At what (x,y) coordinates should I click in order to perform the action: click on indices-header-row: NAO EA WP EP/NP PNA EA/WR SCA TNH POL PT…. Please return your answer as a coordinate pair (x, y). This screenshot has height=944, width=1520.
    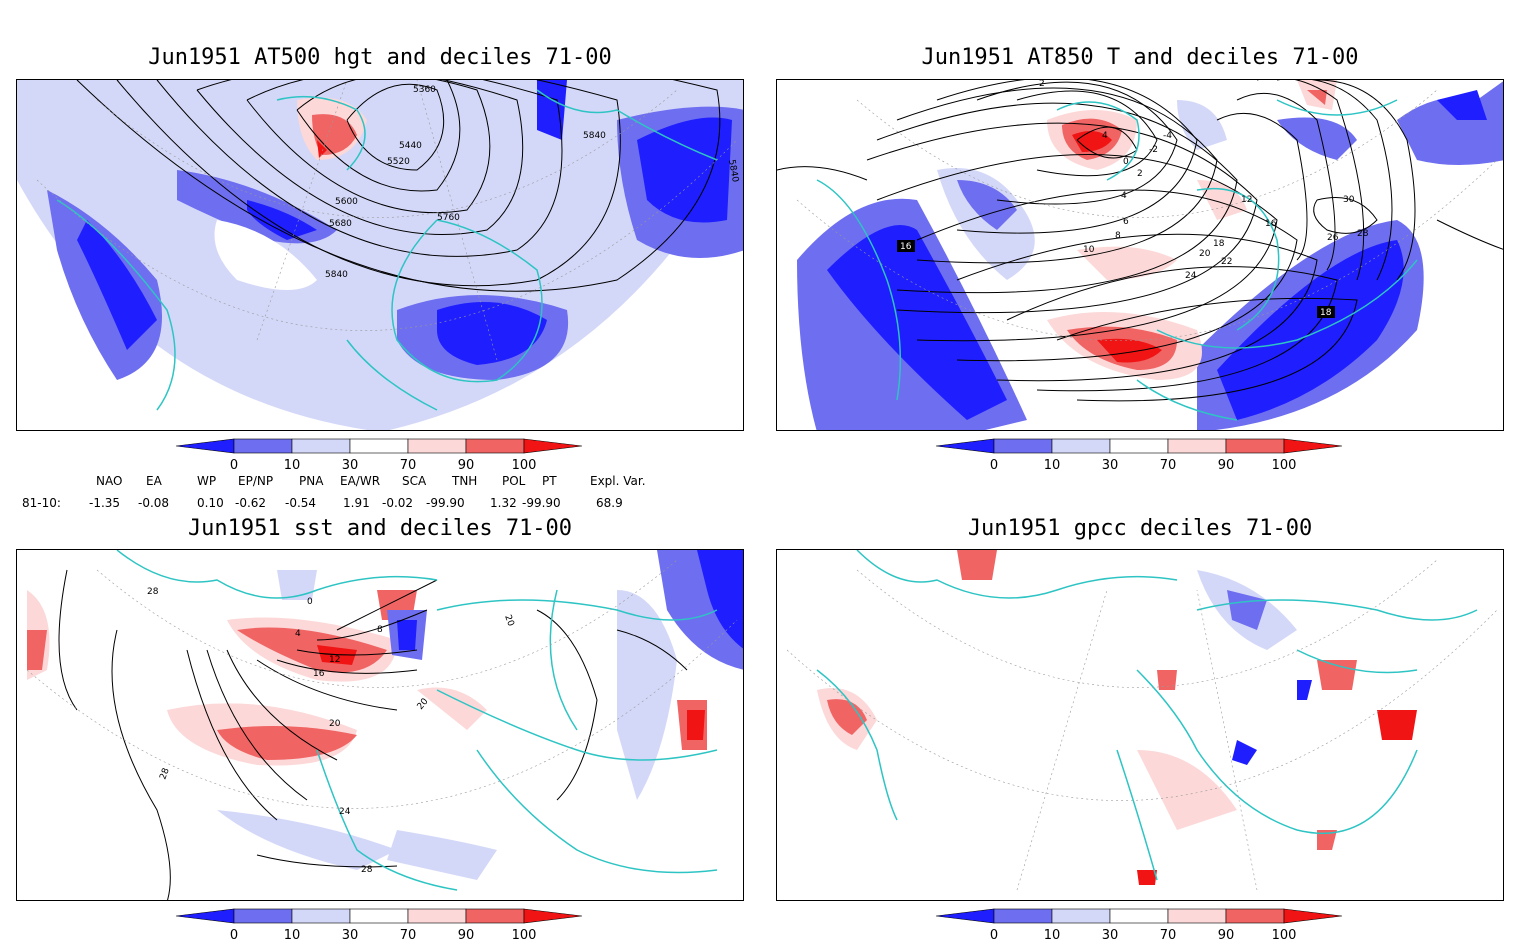
    Looking at the image, I should click on (350, 482).